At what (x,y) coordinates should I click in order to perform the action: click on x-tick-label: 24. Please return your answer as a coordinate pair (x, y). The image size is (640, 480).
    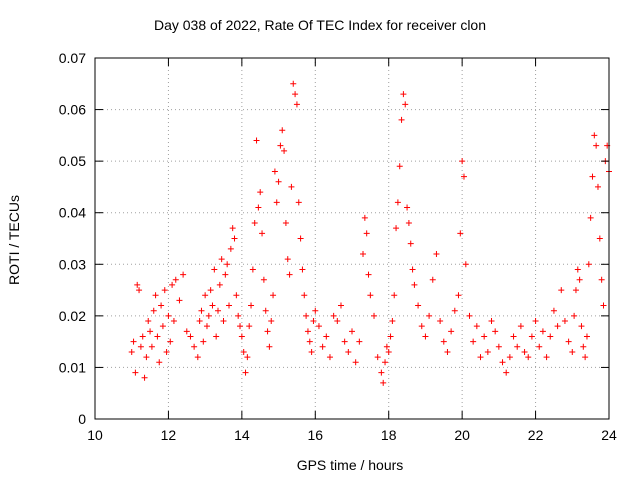
    Looking at the image, I should click on (609, 435).